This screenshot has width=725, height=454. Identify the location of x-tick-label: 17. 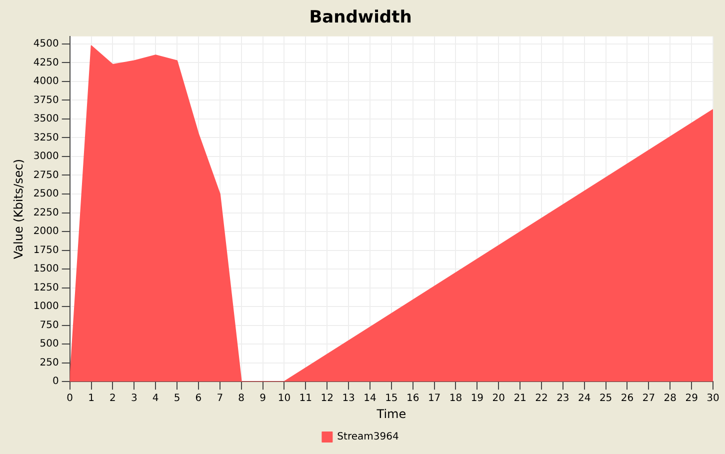
(434, 398).